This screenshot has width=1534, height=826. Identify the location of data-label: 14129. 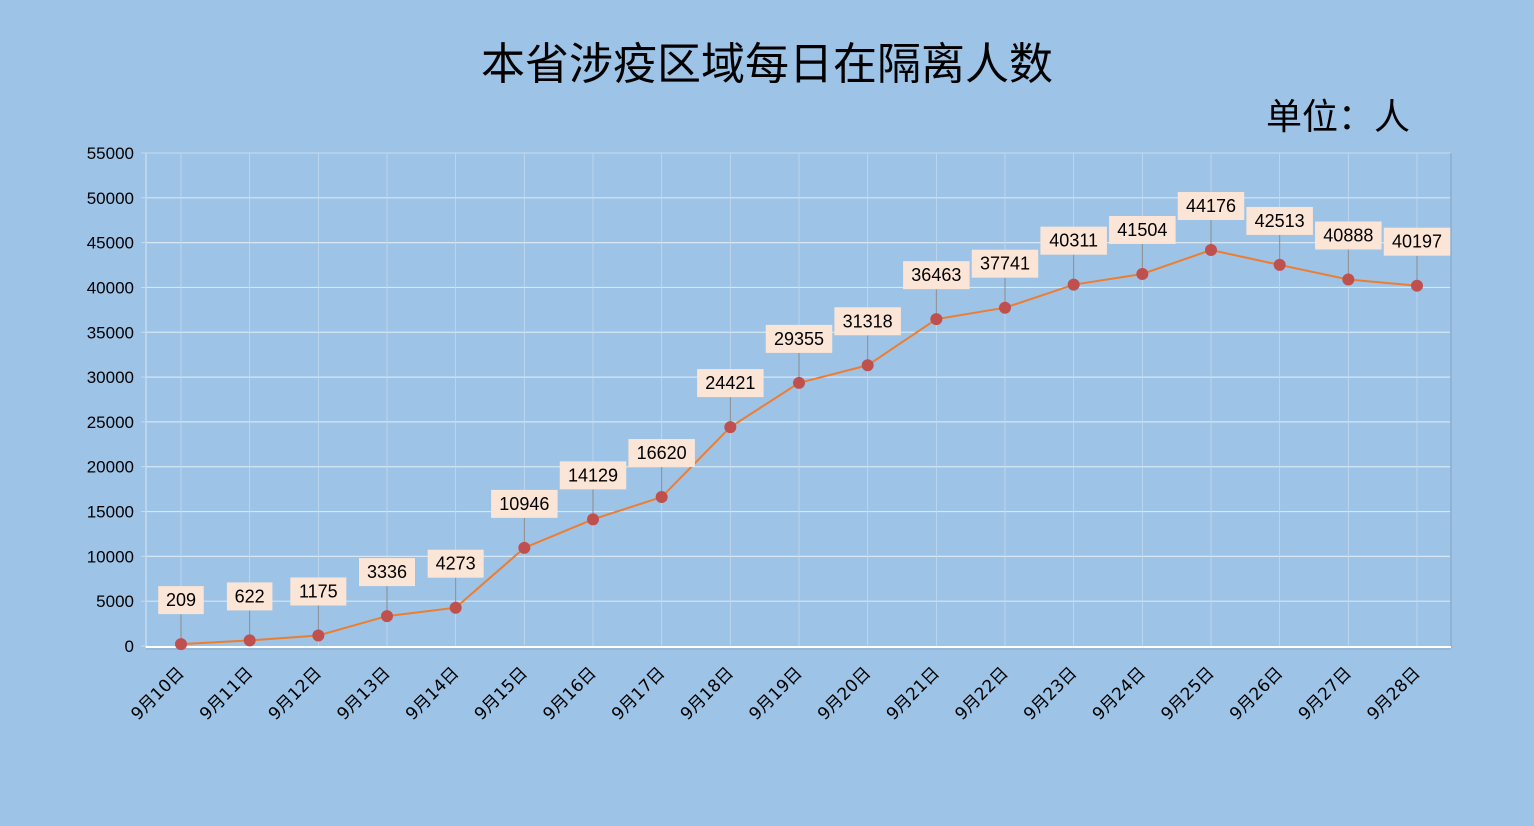
(593, 475).